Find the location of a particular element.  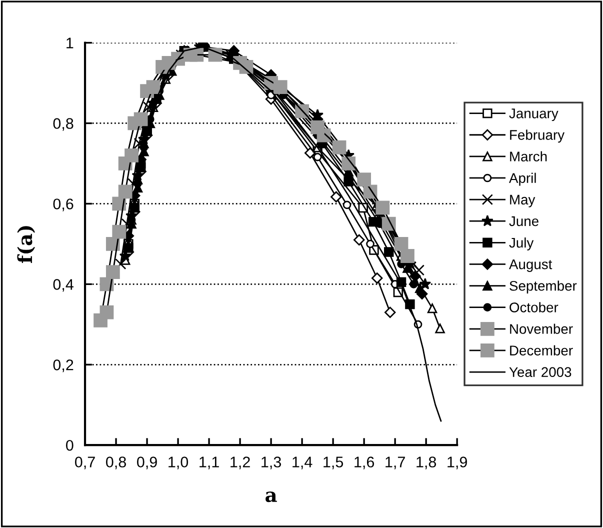

x-tick-label: 1,0 is located at coordinates (178, 463).